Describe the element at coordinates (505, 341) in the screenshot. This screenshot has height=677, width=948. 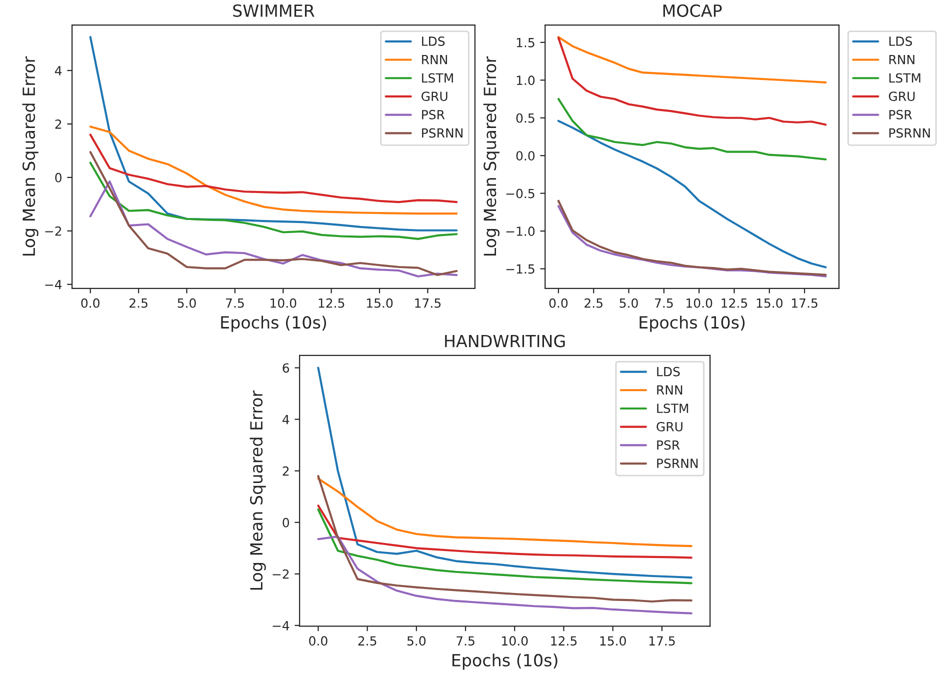
I see `chart-title: HANDWRITING` at that location.